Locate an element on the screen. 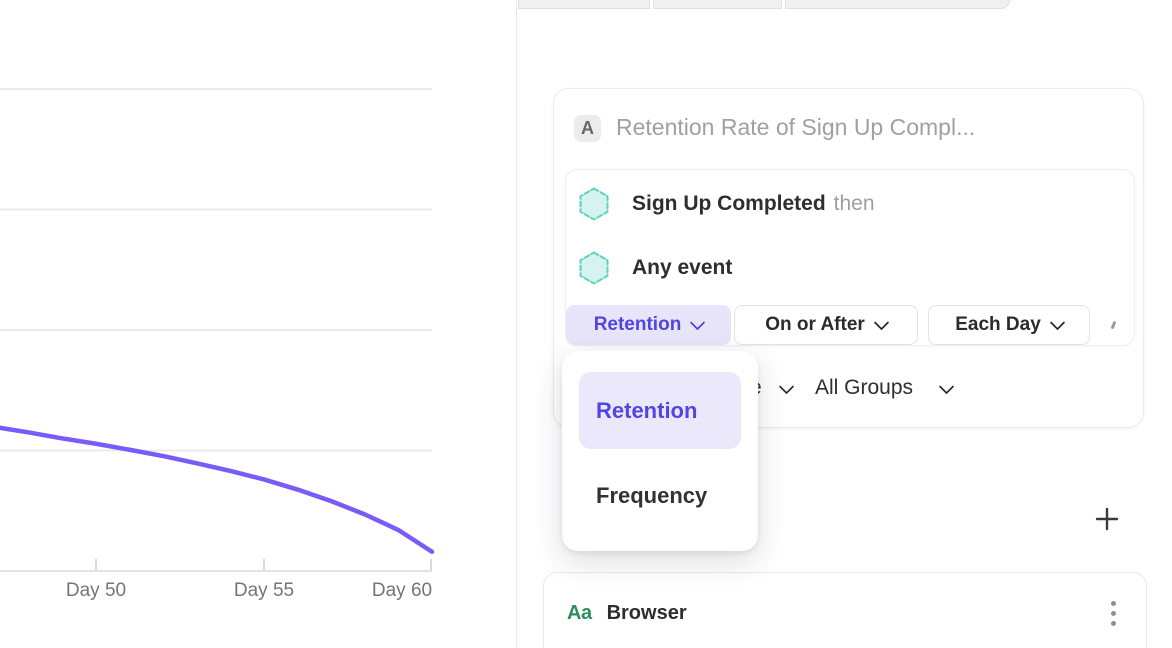  retention-controls-row: Retention On or After Each Day is located at coordinates (851, 325).